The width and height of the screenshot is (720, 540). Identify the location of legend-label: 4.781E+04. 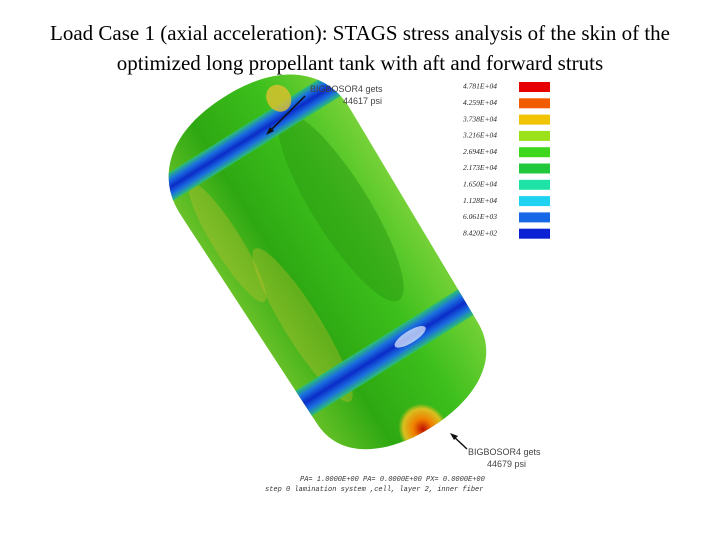
(480, 86).